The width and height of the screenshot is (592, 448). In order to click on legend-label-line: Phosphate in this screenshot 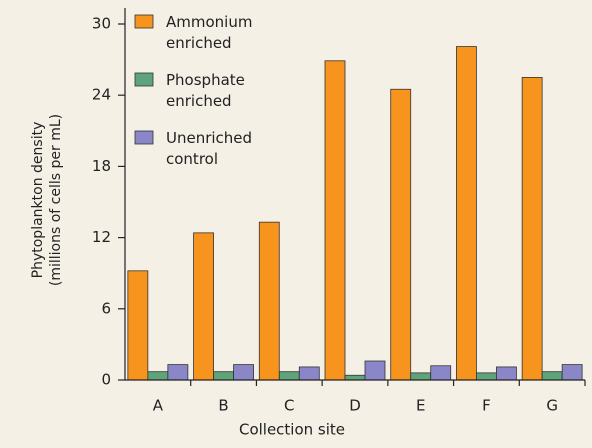, I will do `click(205, 80)`.